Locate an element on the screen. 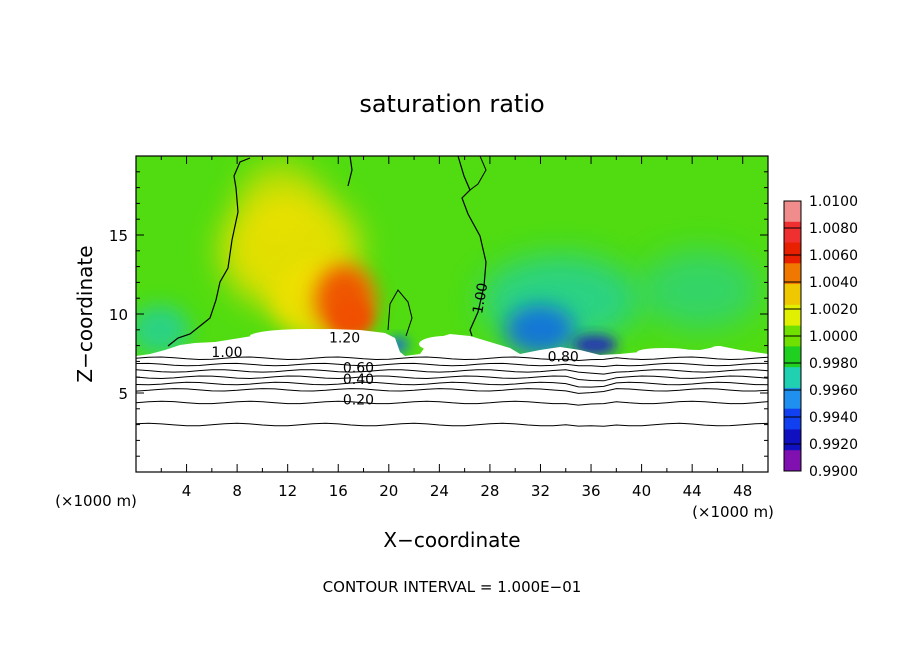 The image size is (904, 654). x-tick-label: 4 is located at coordinates (187, 491).